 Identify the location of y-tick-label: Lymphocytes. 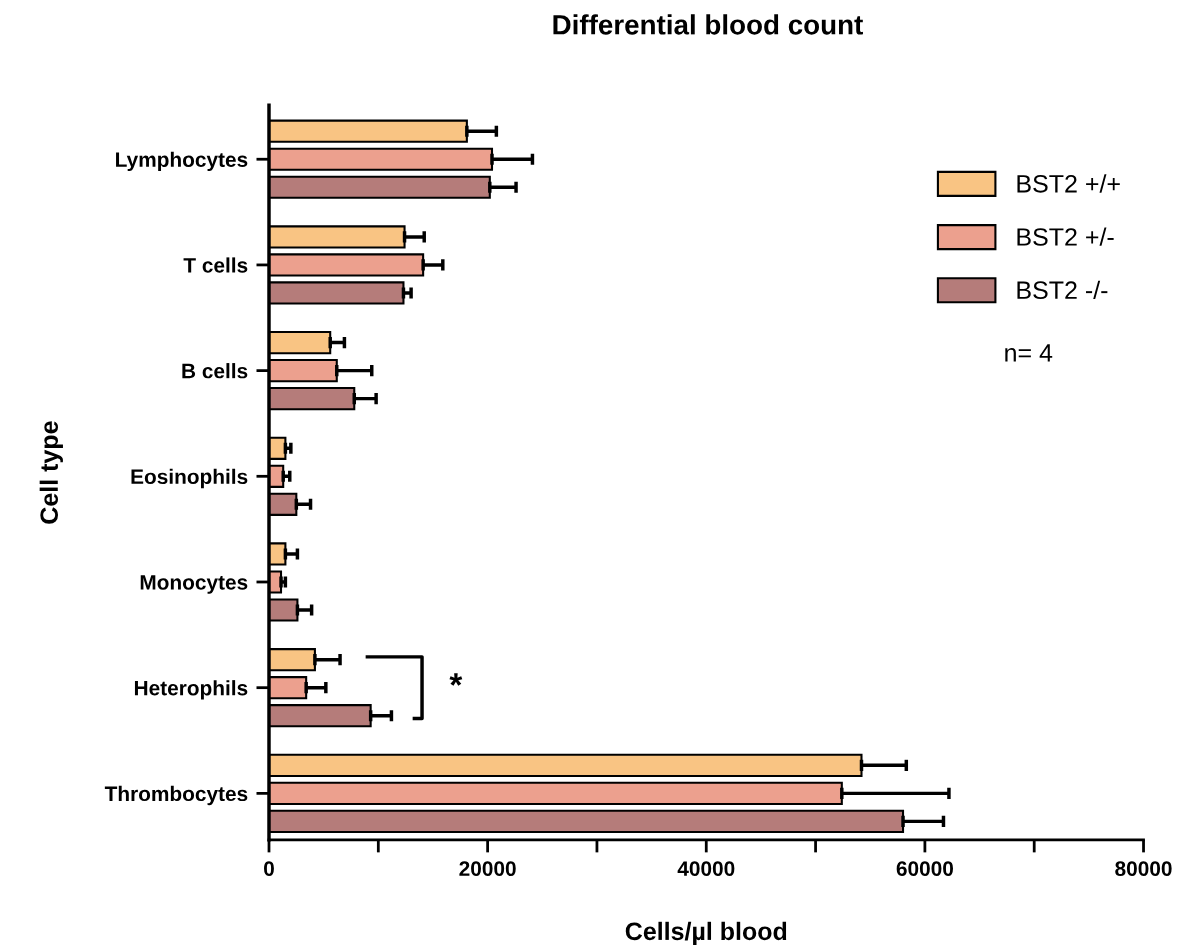
(182, 161).